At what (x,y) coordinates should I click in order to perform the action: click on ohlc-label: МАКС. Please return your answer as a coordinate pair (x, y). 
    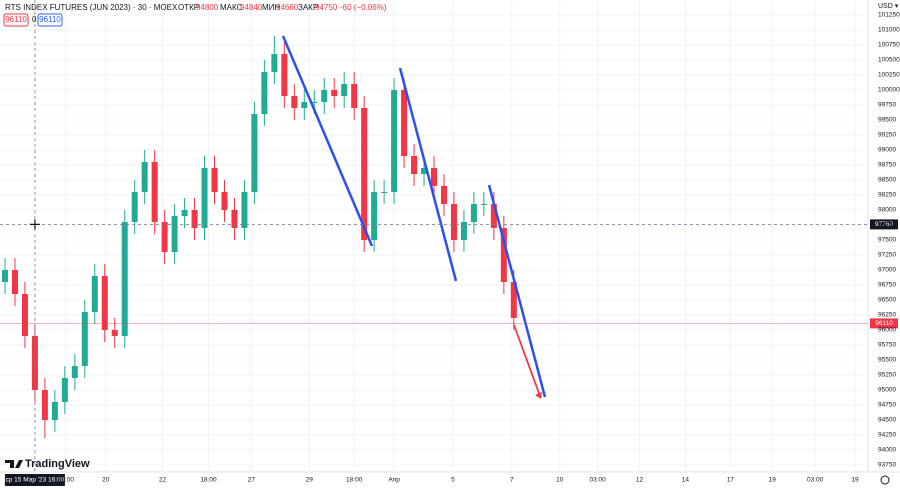
    Looking at the image, I should click on (231, 7).